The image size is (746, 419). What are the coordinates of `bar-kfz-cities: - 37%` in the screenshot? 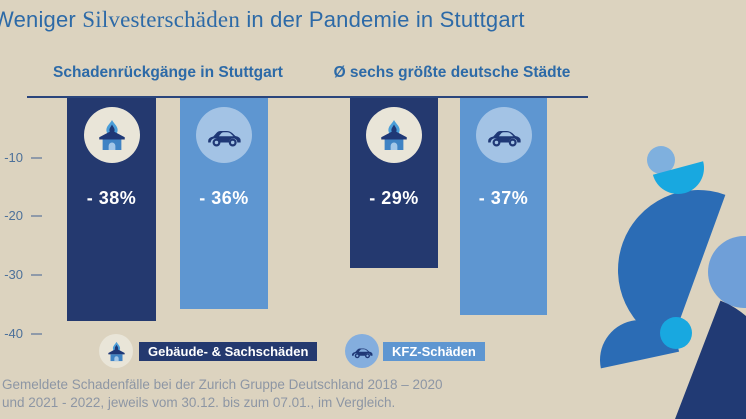 It's located at (503, 206).